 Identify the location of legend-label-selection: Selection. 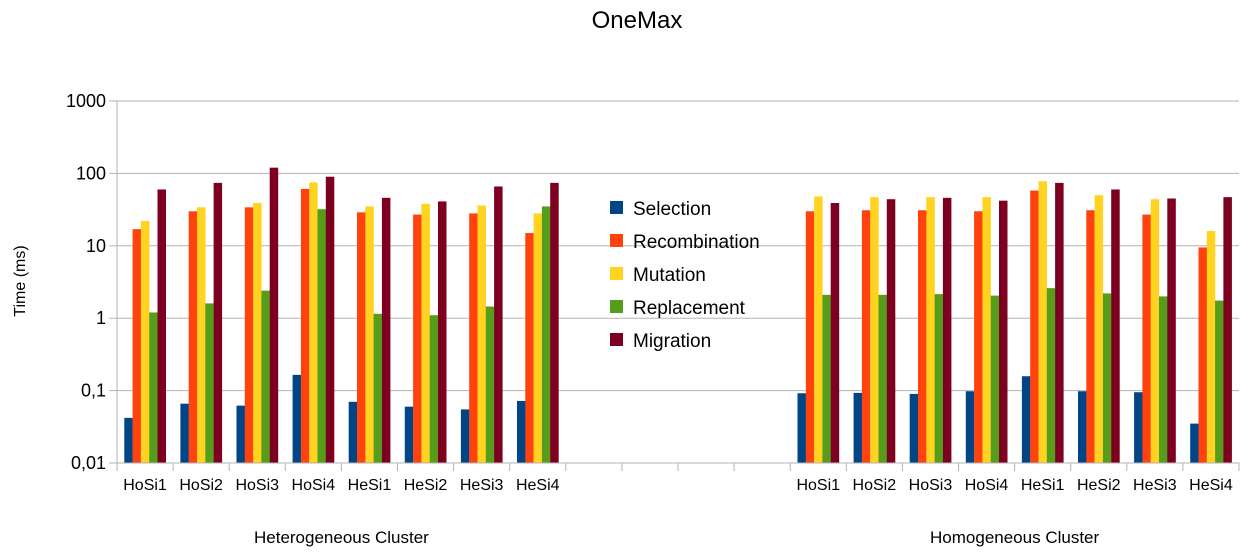
(672, 209).